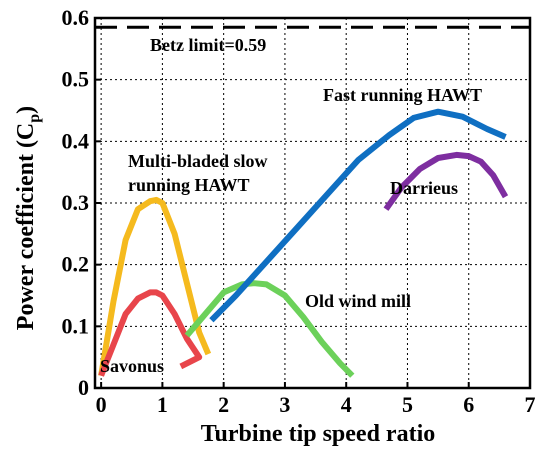  Describe the element at coordinates (155, 286) in the screenshot. I see `series-line-multi-bladed-slow-running-hawt` at that location.